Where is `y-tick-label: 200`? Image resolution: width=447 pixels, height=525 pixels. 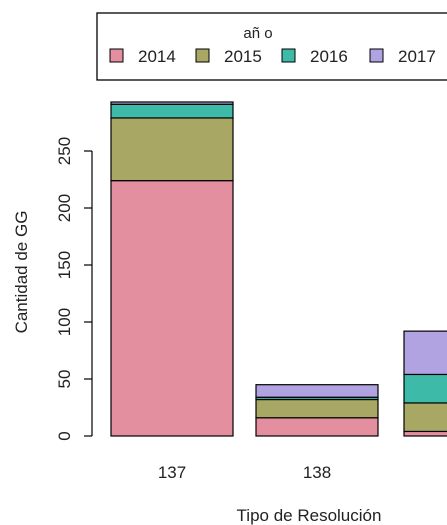 y-tick-label: 200 is located at coordinates (64, 208).